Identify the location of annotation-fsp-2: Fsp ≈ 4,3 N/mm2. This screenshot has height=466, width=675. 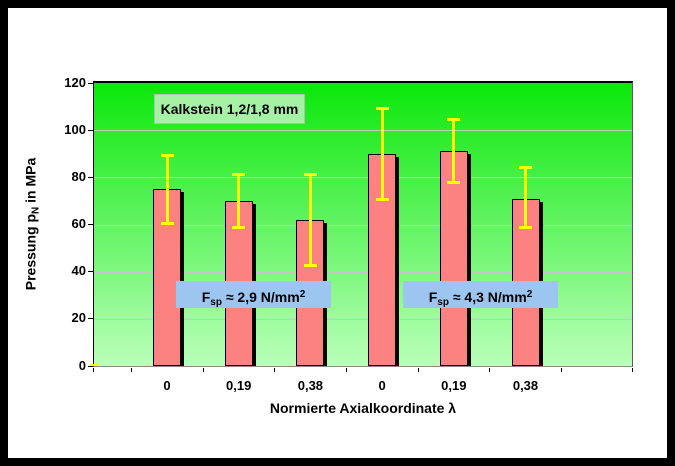
(480, 294).